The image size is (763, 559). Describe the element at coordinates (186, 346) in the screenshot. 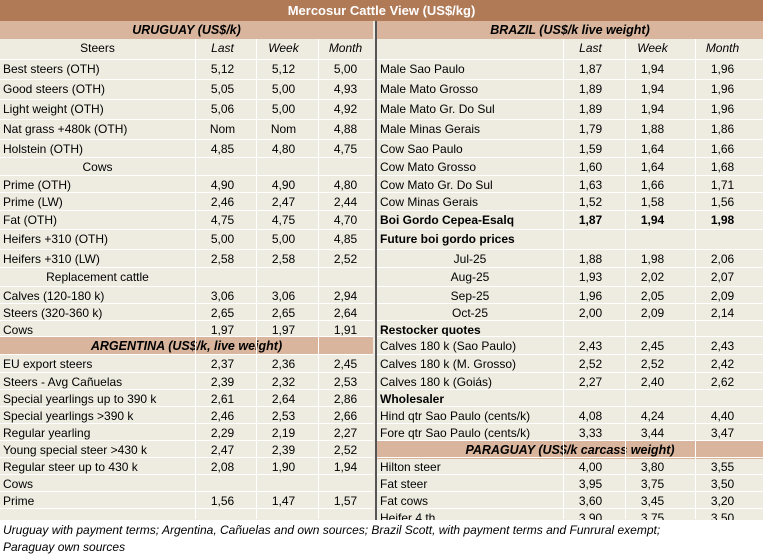

I see `argentina-header: ARGENTINA (US$/k, live weight)` at that location.